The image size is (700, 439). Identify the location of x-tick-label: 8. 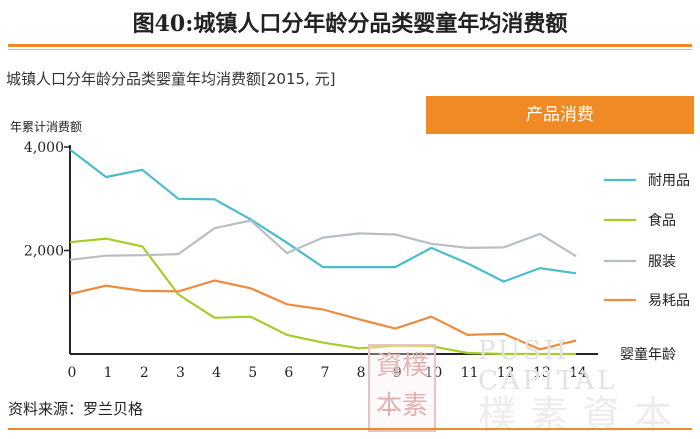
(361, 373).